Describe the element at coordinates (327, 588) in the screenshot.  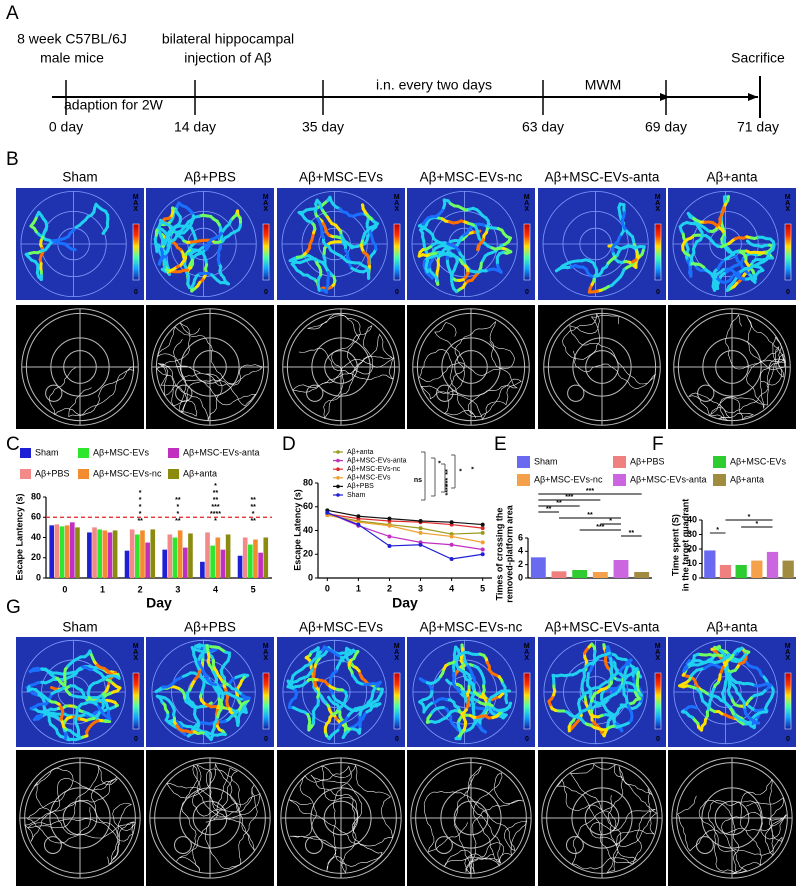
I see `x-tick-label: 0` at that location.